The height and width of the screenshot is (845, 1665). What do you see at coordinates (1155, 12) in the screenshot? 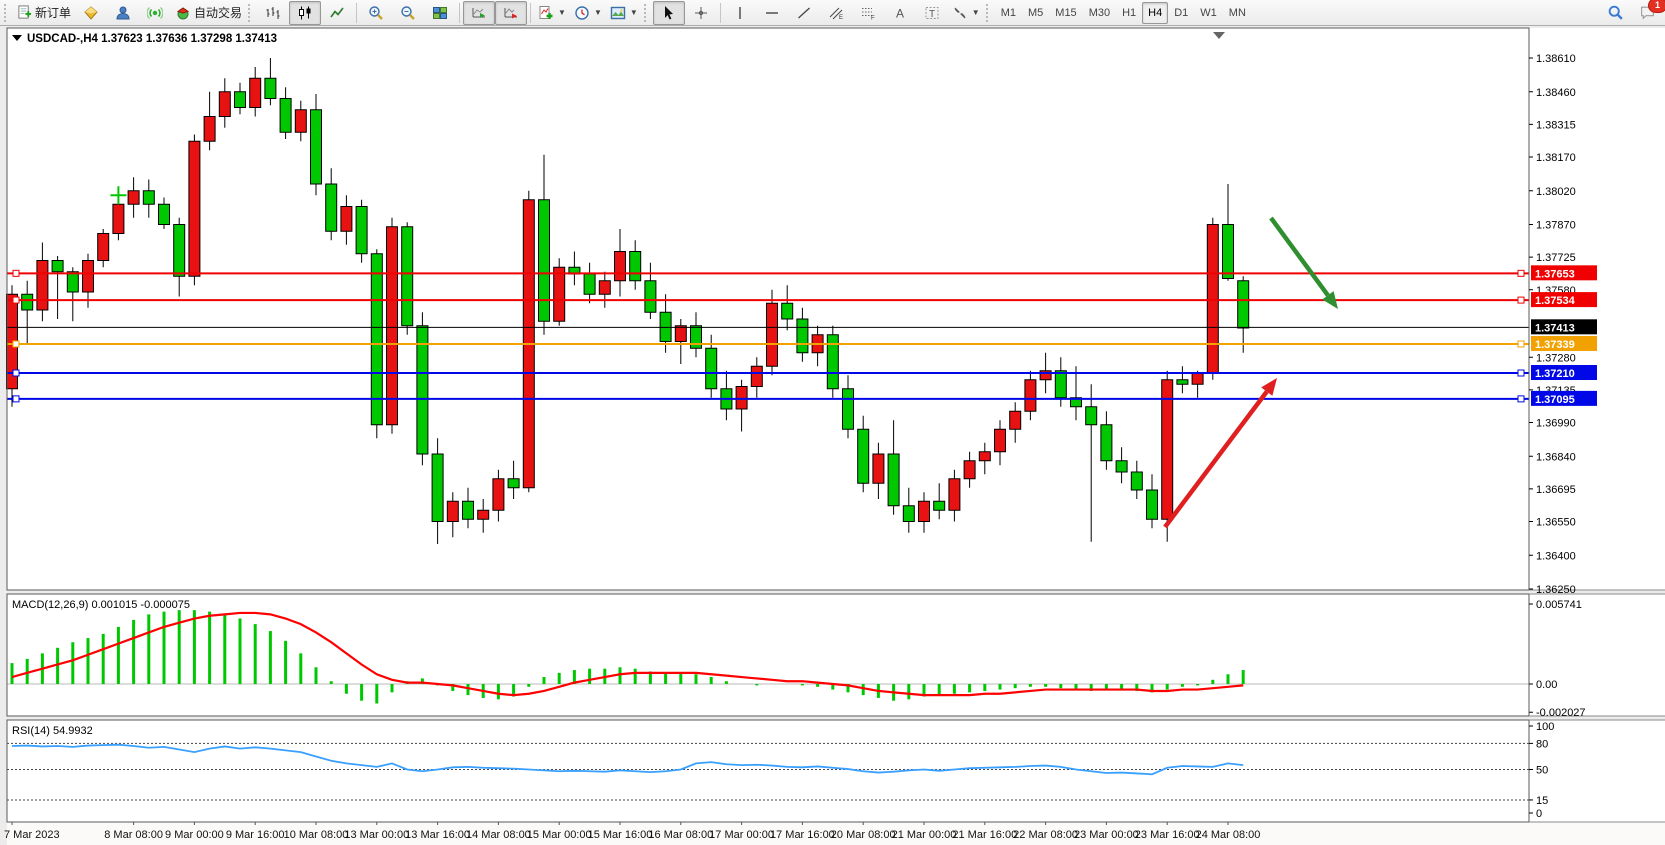
I see `tab-timeframe-h4: H4` at bounding box center [1155, 12].